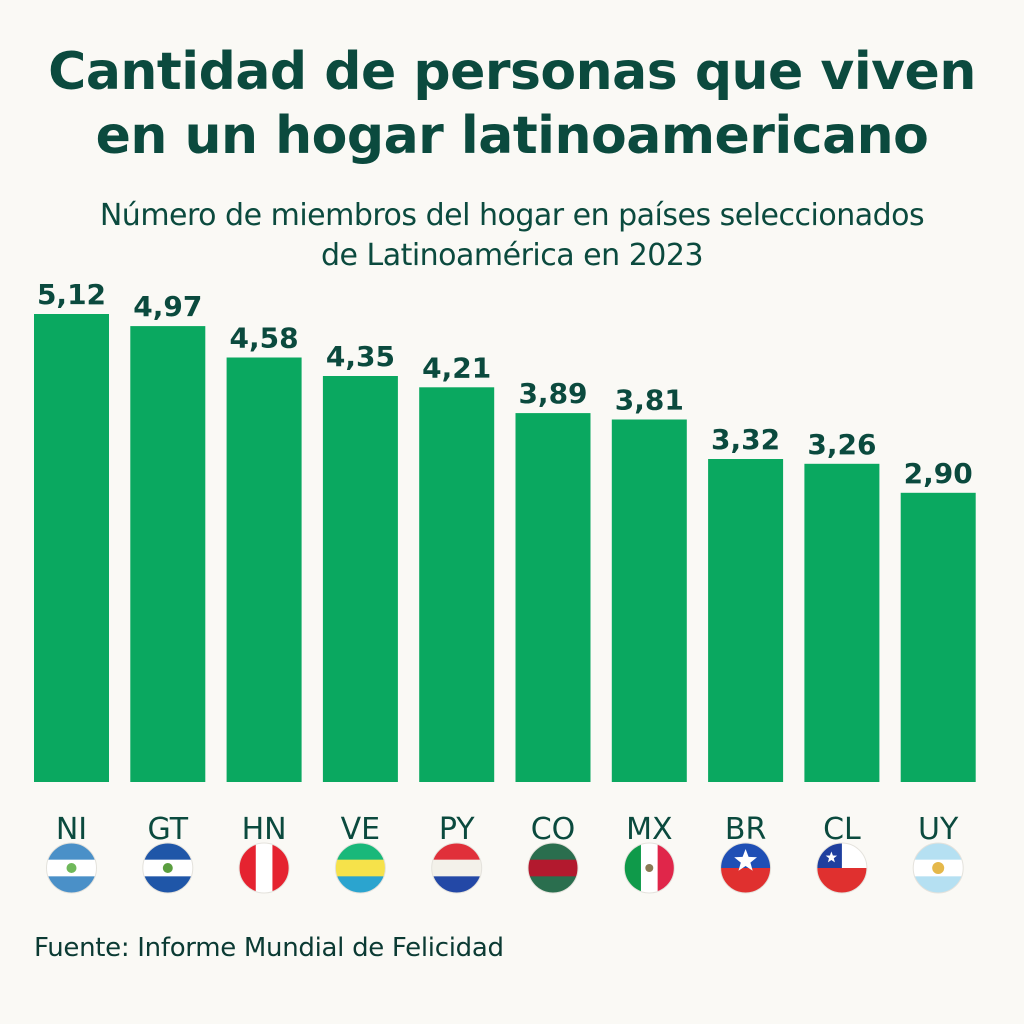 This screenshot has width=1024, height=1024. I want to click on value-label-uy: 2,90, so click(938, 473).